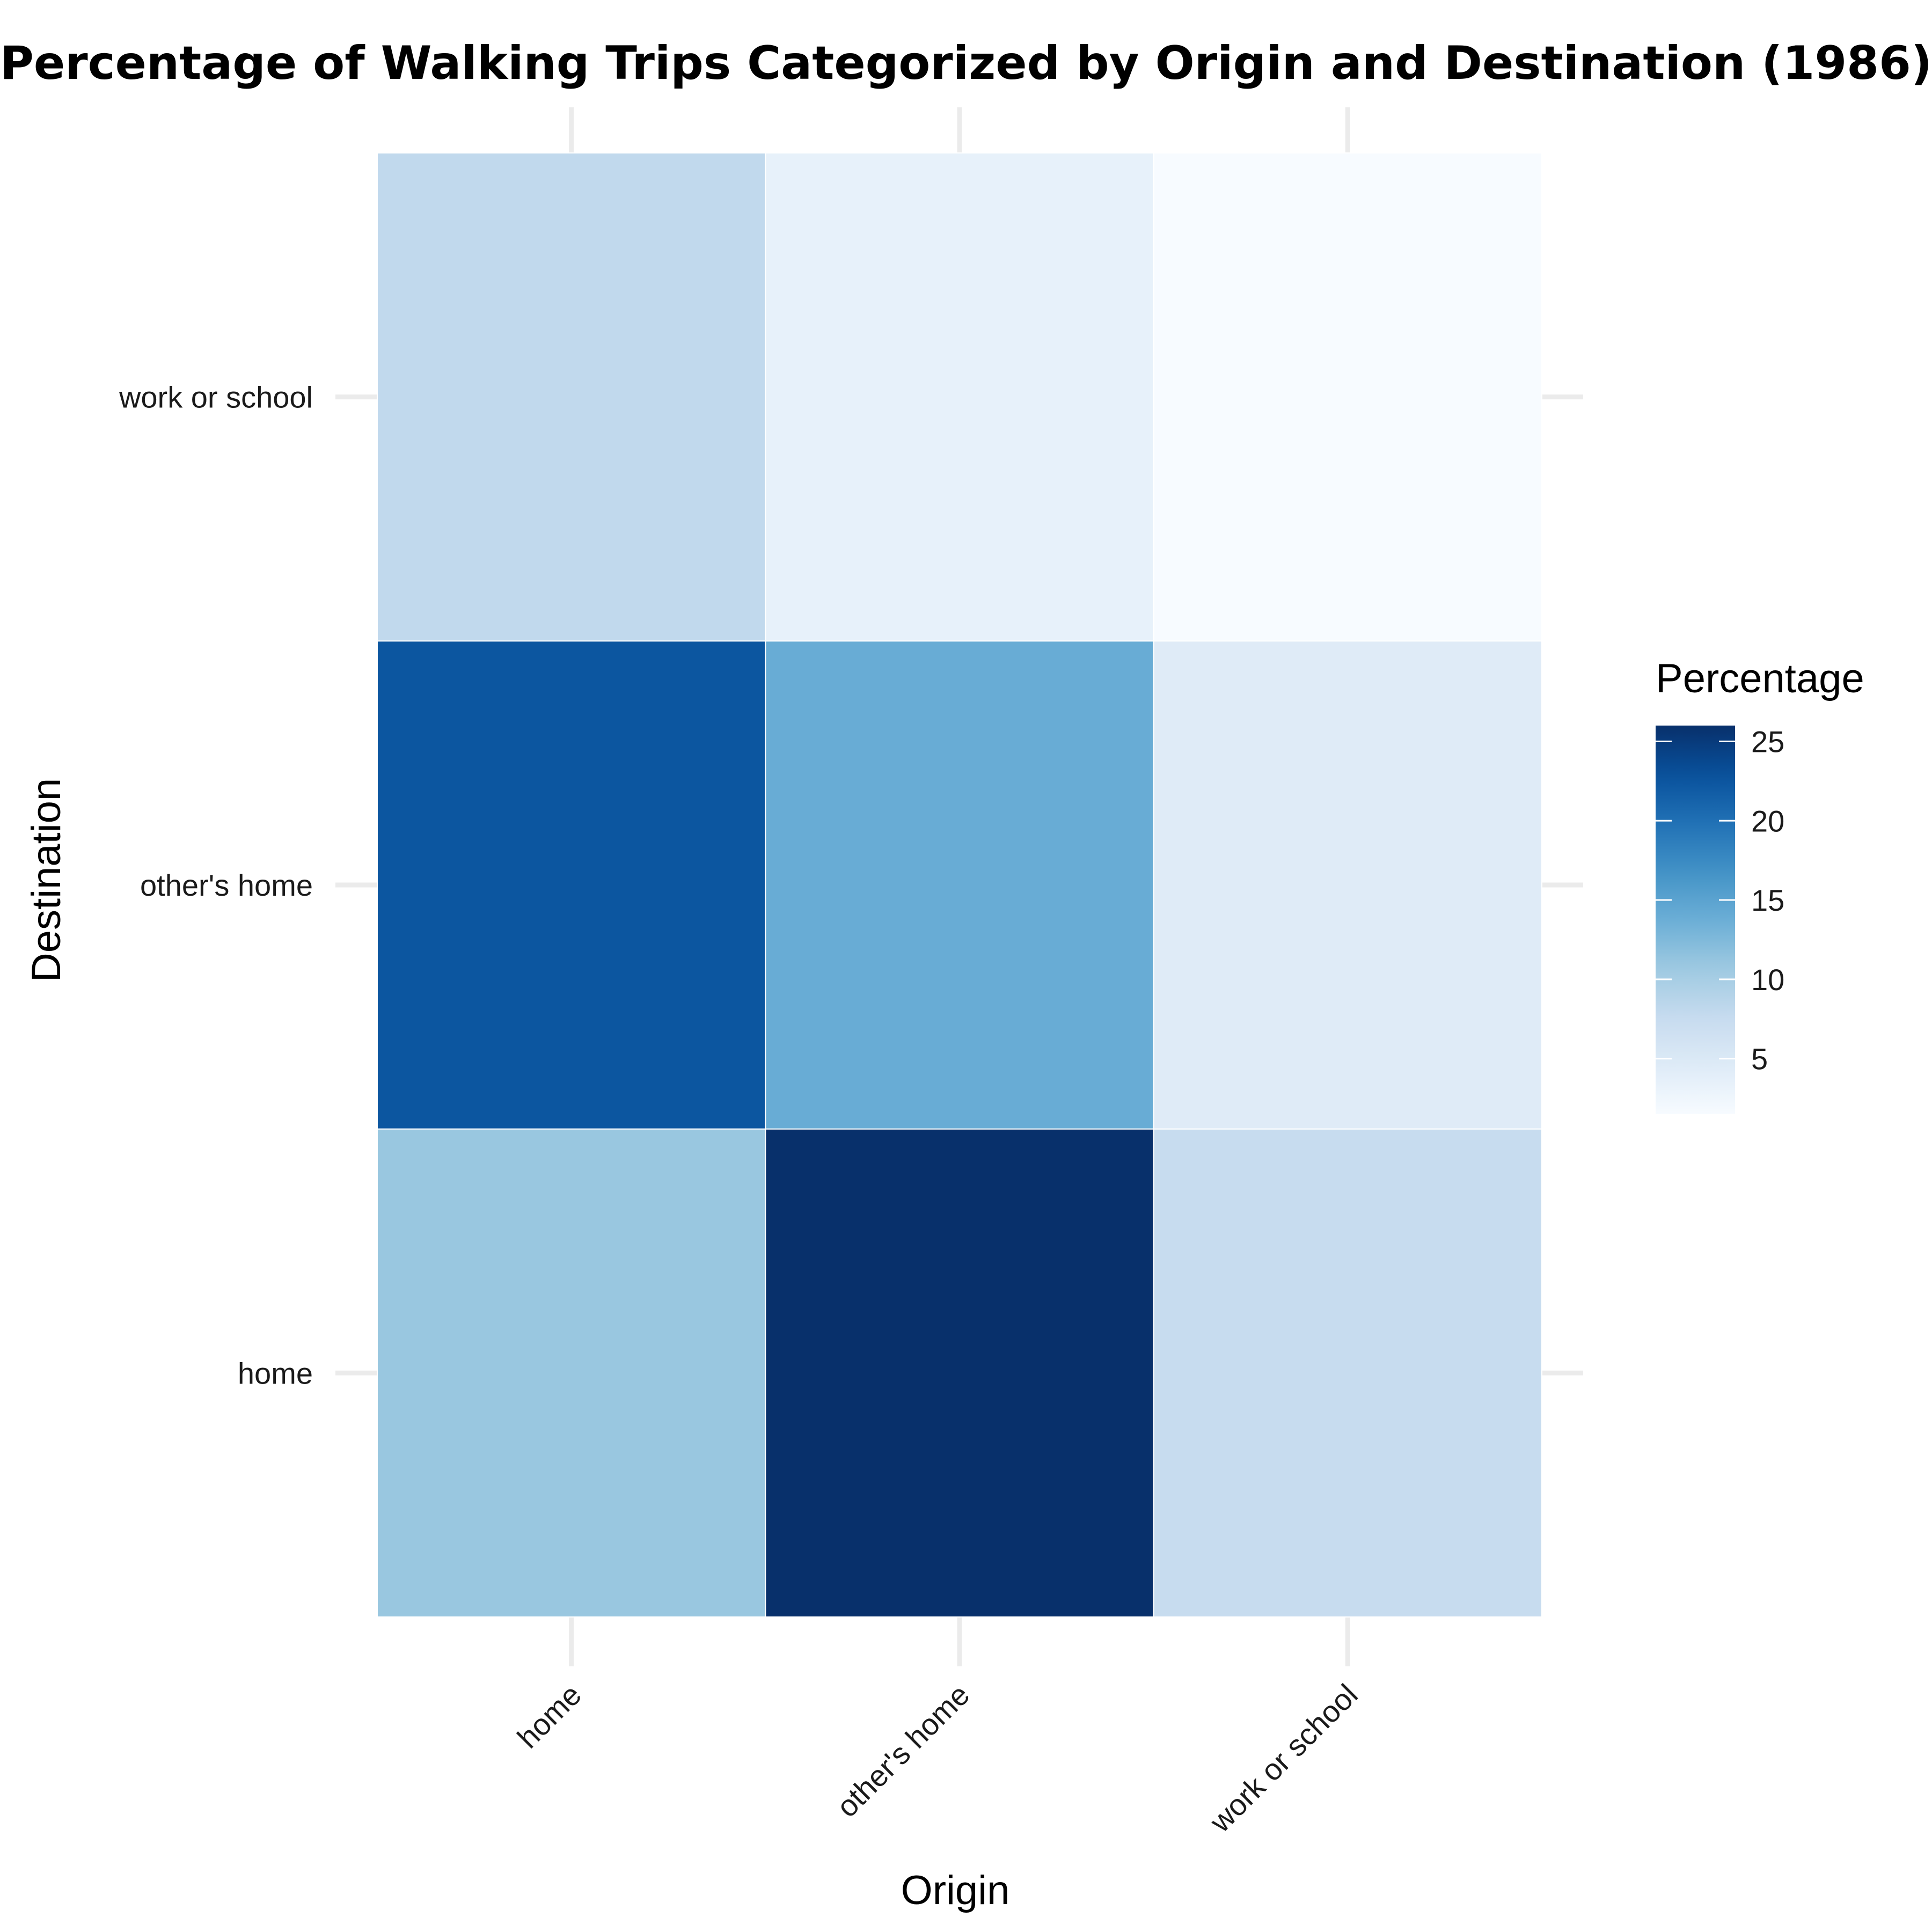 The image size is (1932, 1932). I want to click on cell-other-s-home-to-work-or-school, so click(959, 397).